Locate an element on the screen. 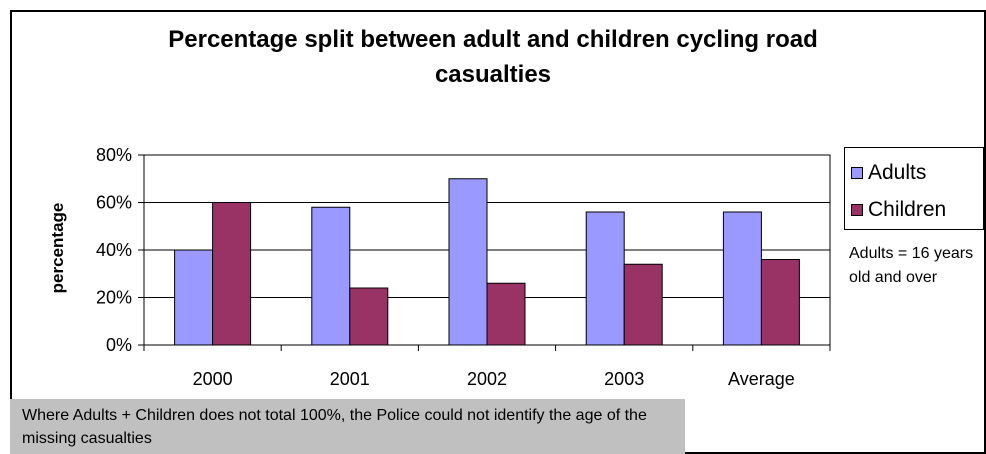 The height and width of the screenshot is (454, 986). legend: Adults Children is located at coordinates (914, 188).